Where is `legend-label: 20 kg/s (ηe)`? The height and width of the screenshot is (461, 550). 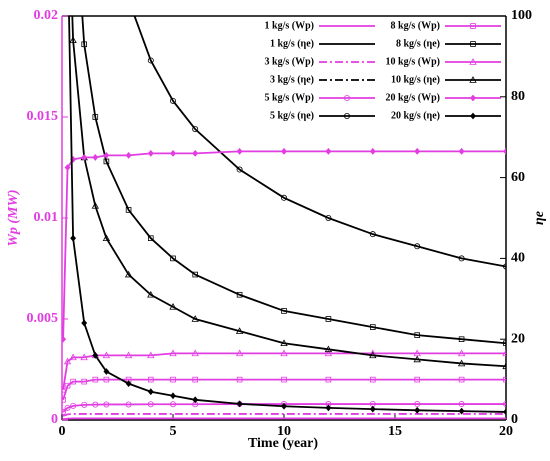
legend-label: 20 kg/s (ηe) is located at coordinates (415, 115).